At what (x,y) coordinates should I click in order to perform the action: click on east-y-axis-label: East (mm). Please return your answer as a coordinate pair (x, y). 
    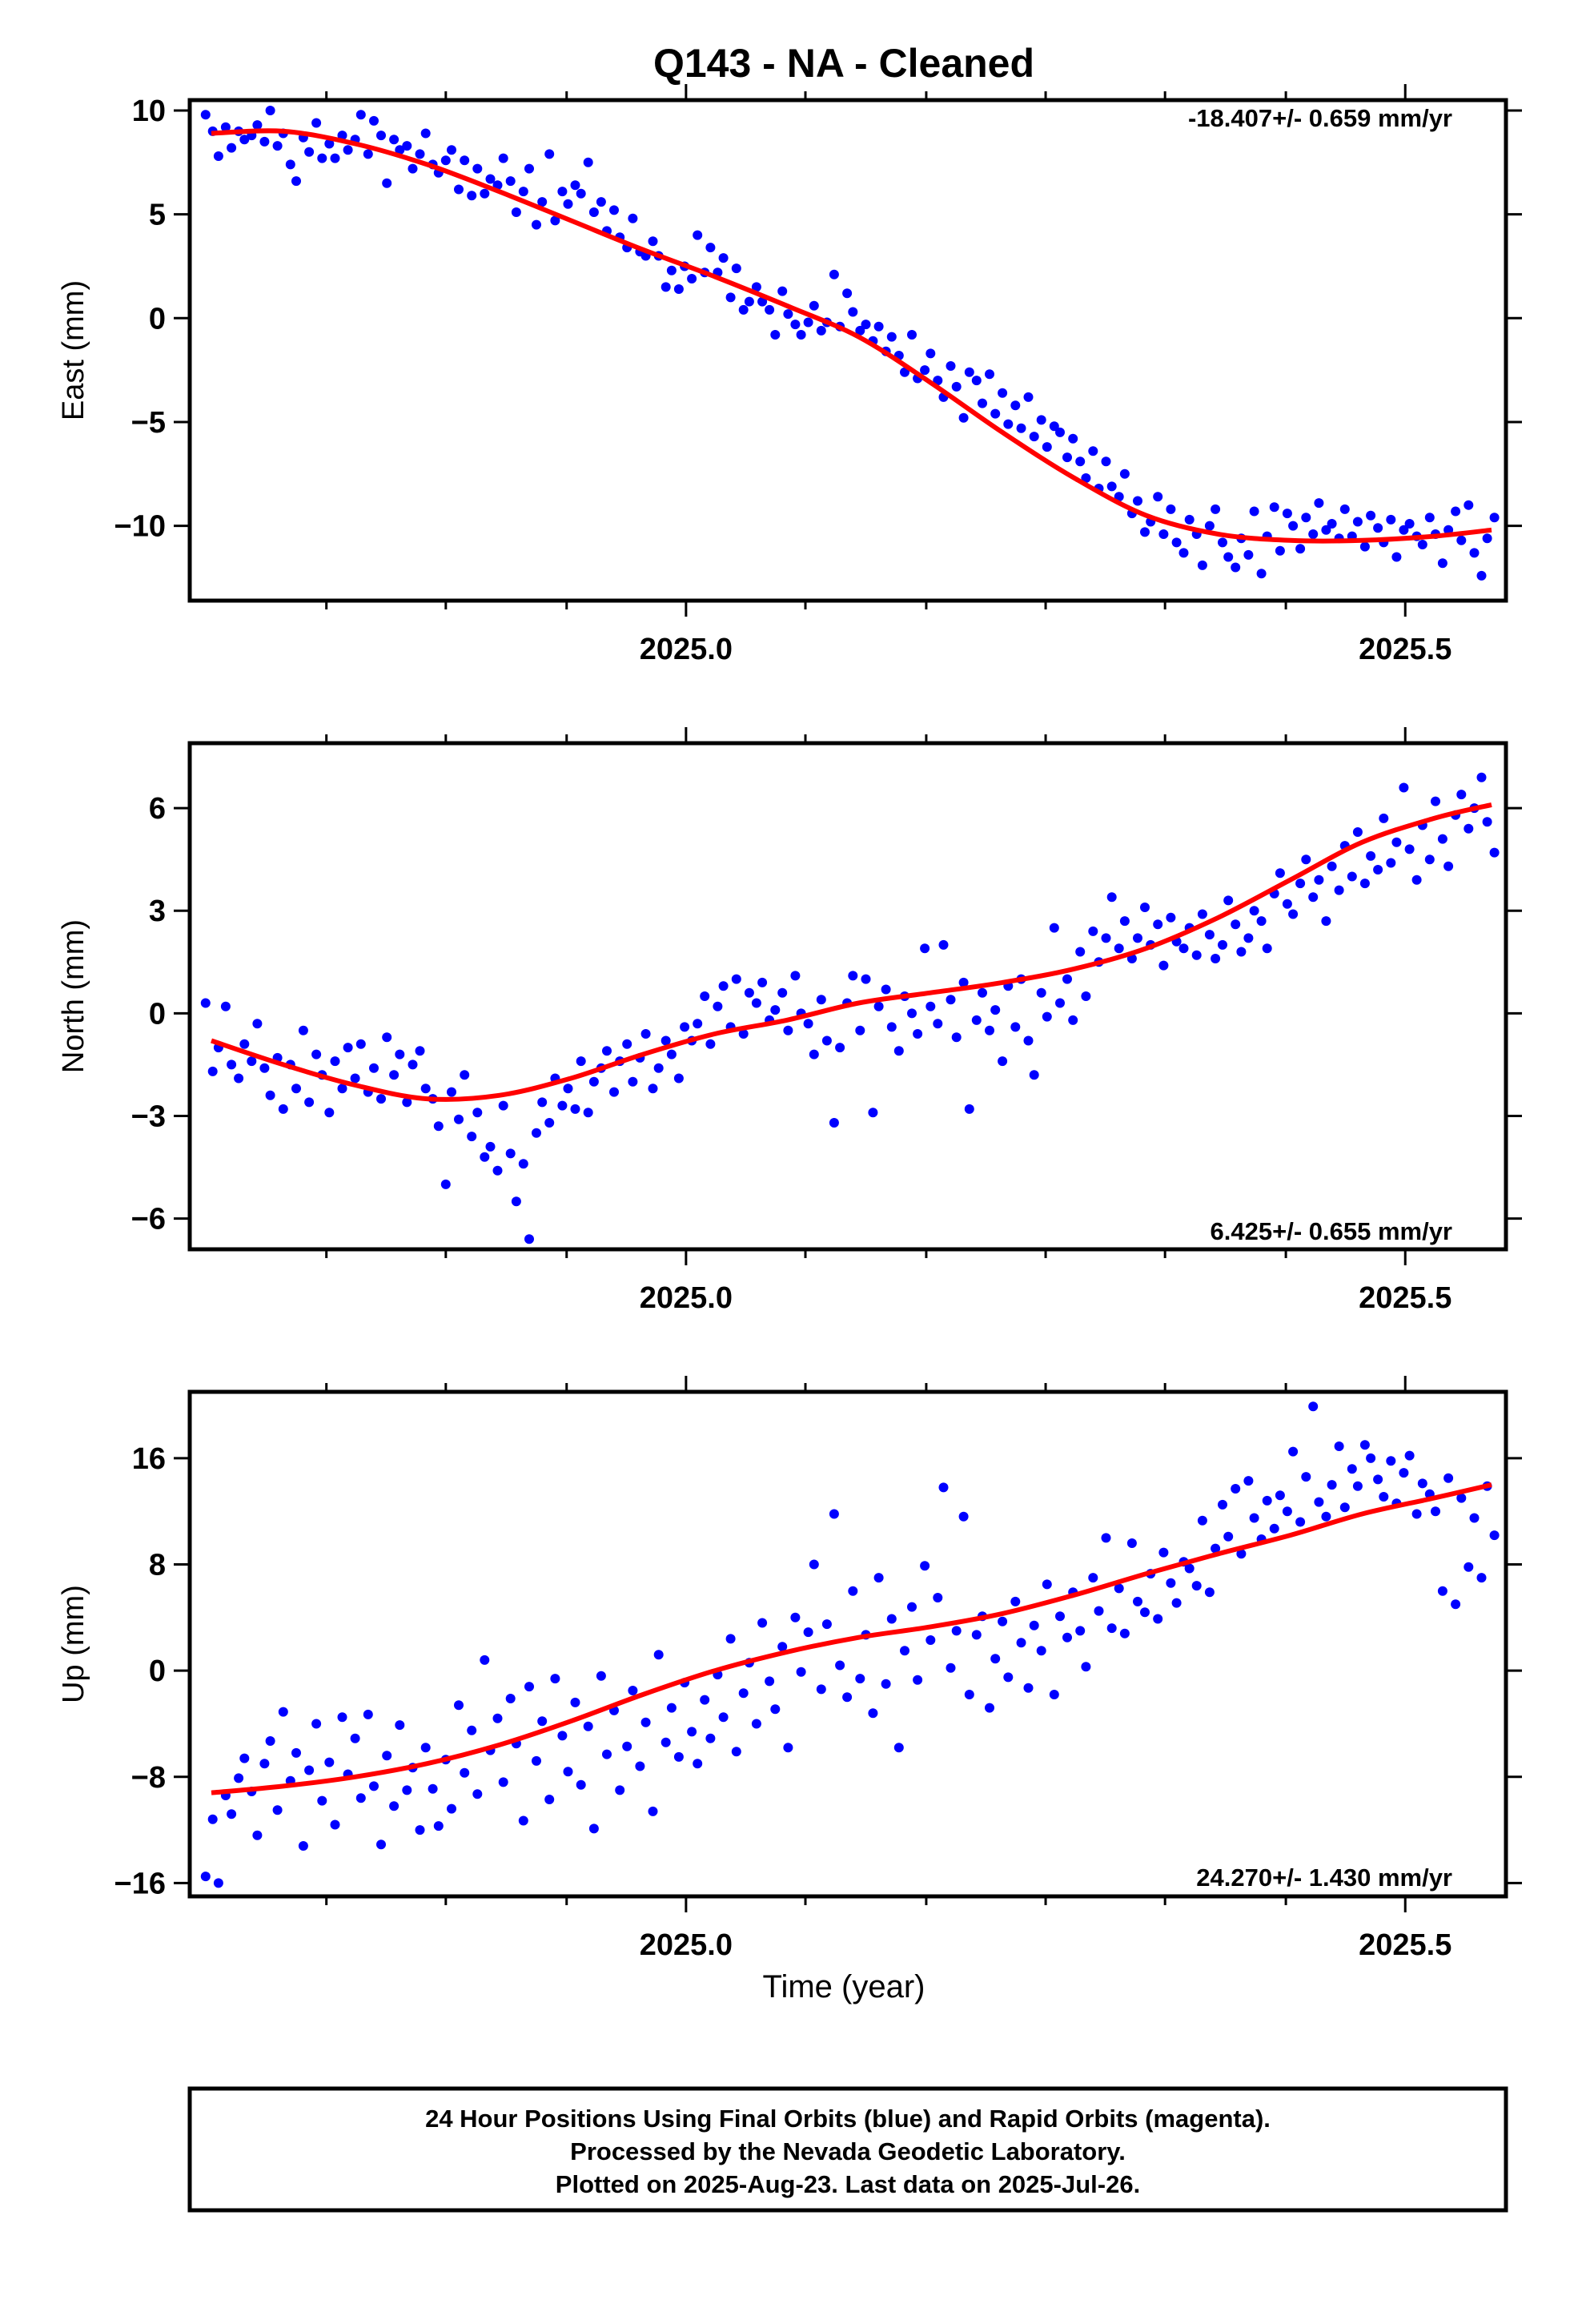
    Looking at the image, I should click on (74, 350).